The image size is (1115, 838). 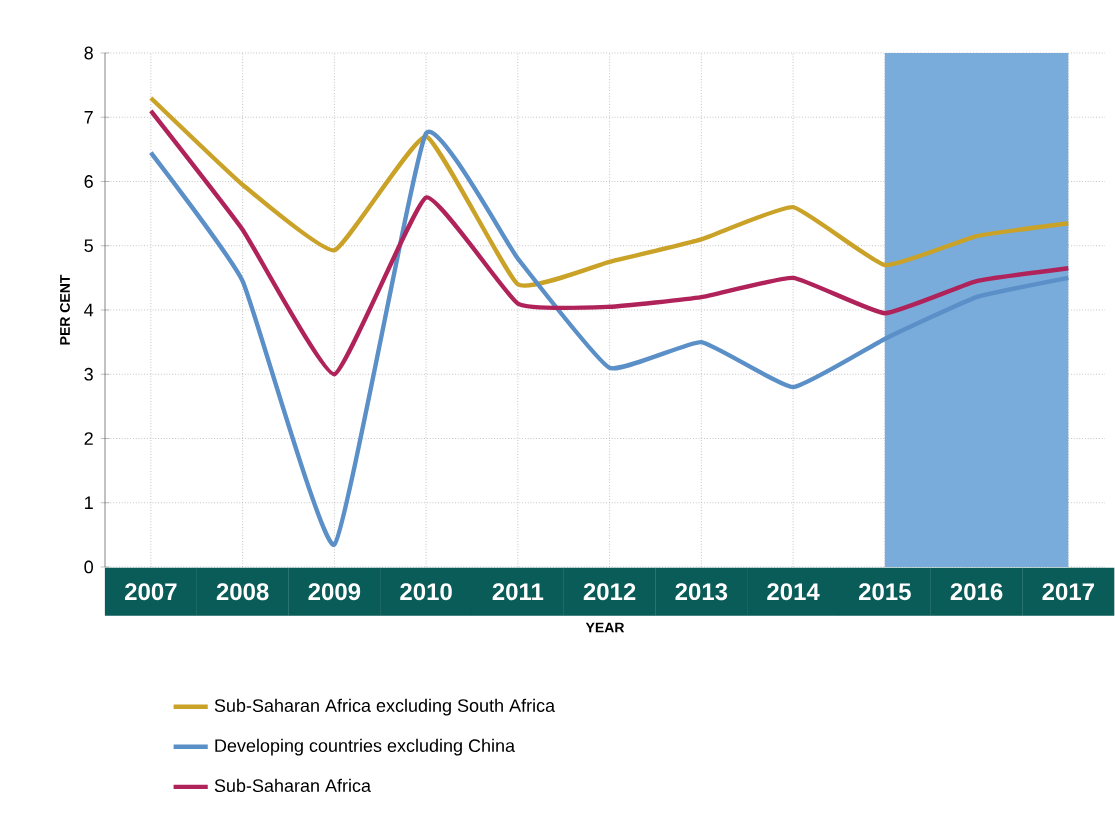 I want to click on y-tick-label: 3, so click(x=88, y=374).